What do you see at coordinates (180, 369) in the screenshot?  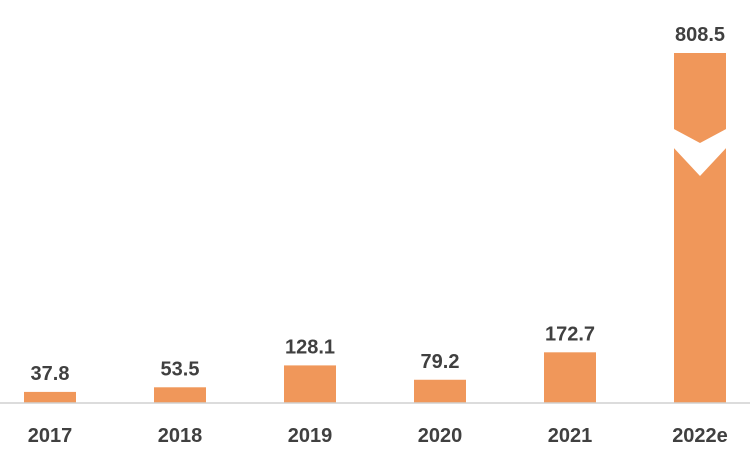 I see `value-label-2018: 53.5` at bounding box center [180, 369].